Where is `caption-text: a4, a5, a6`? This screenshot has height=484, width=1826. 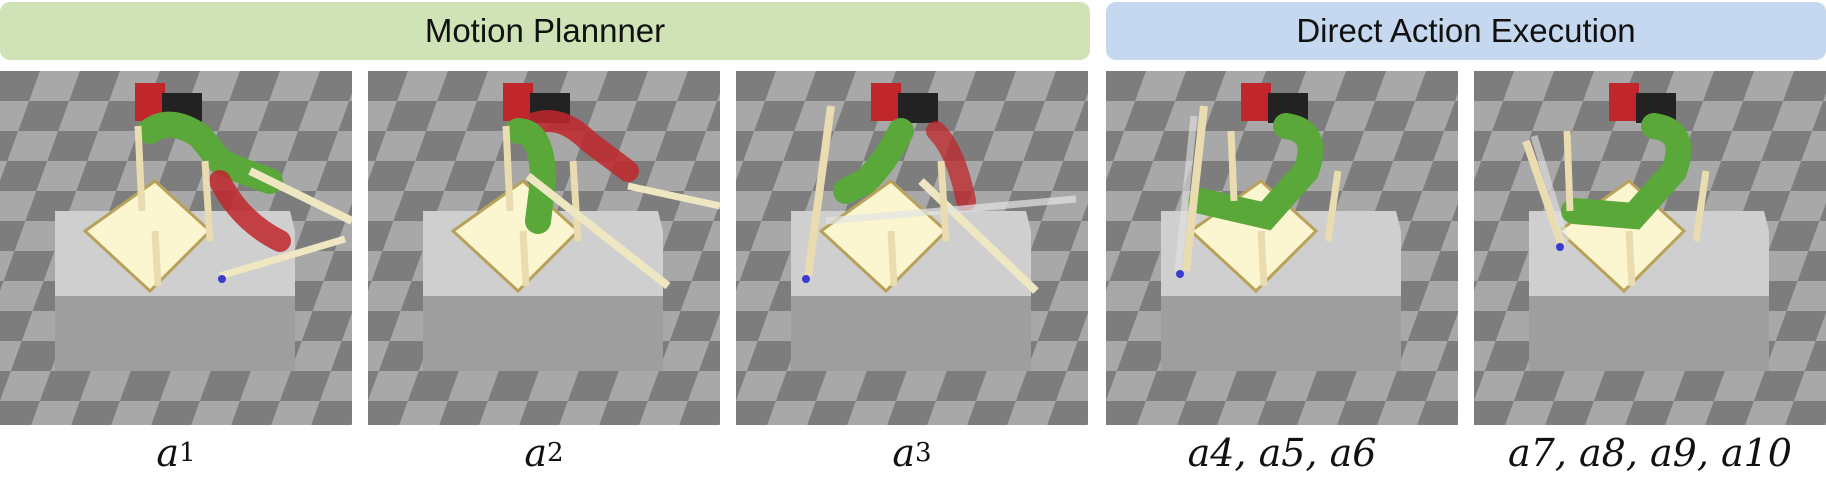 caption-text: a4, a5, a6 is located at coordinates (1282, 453).